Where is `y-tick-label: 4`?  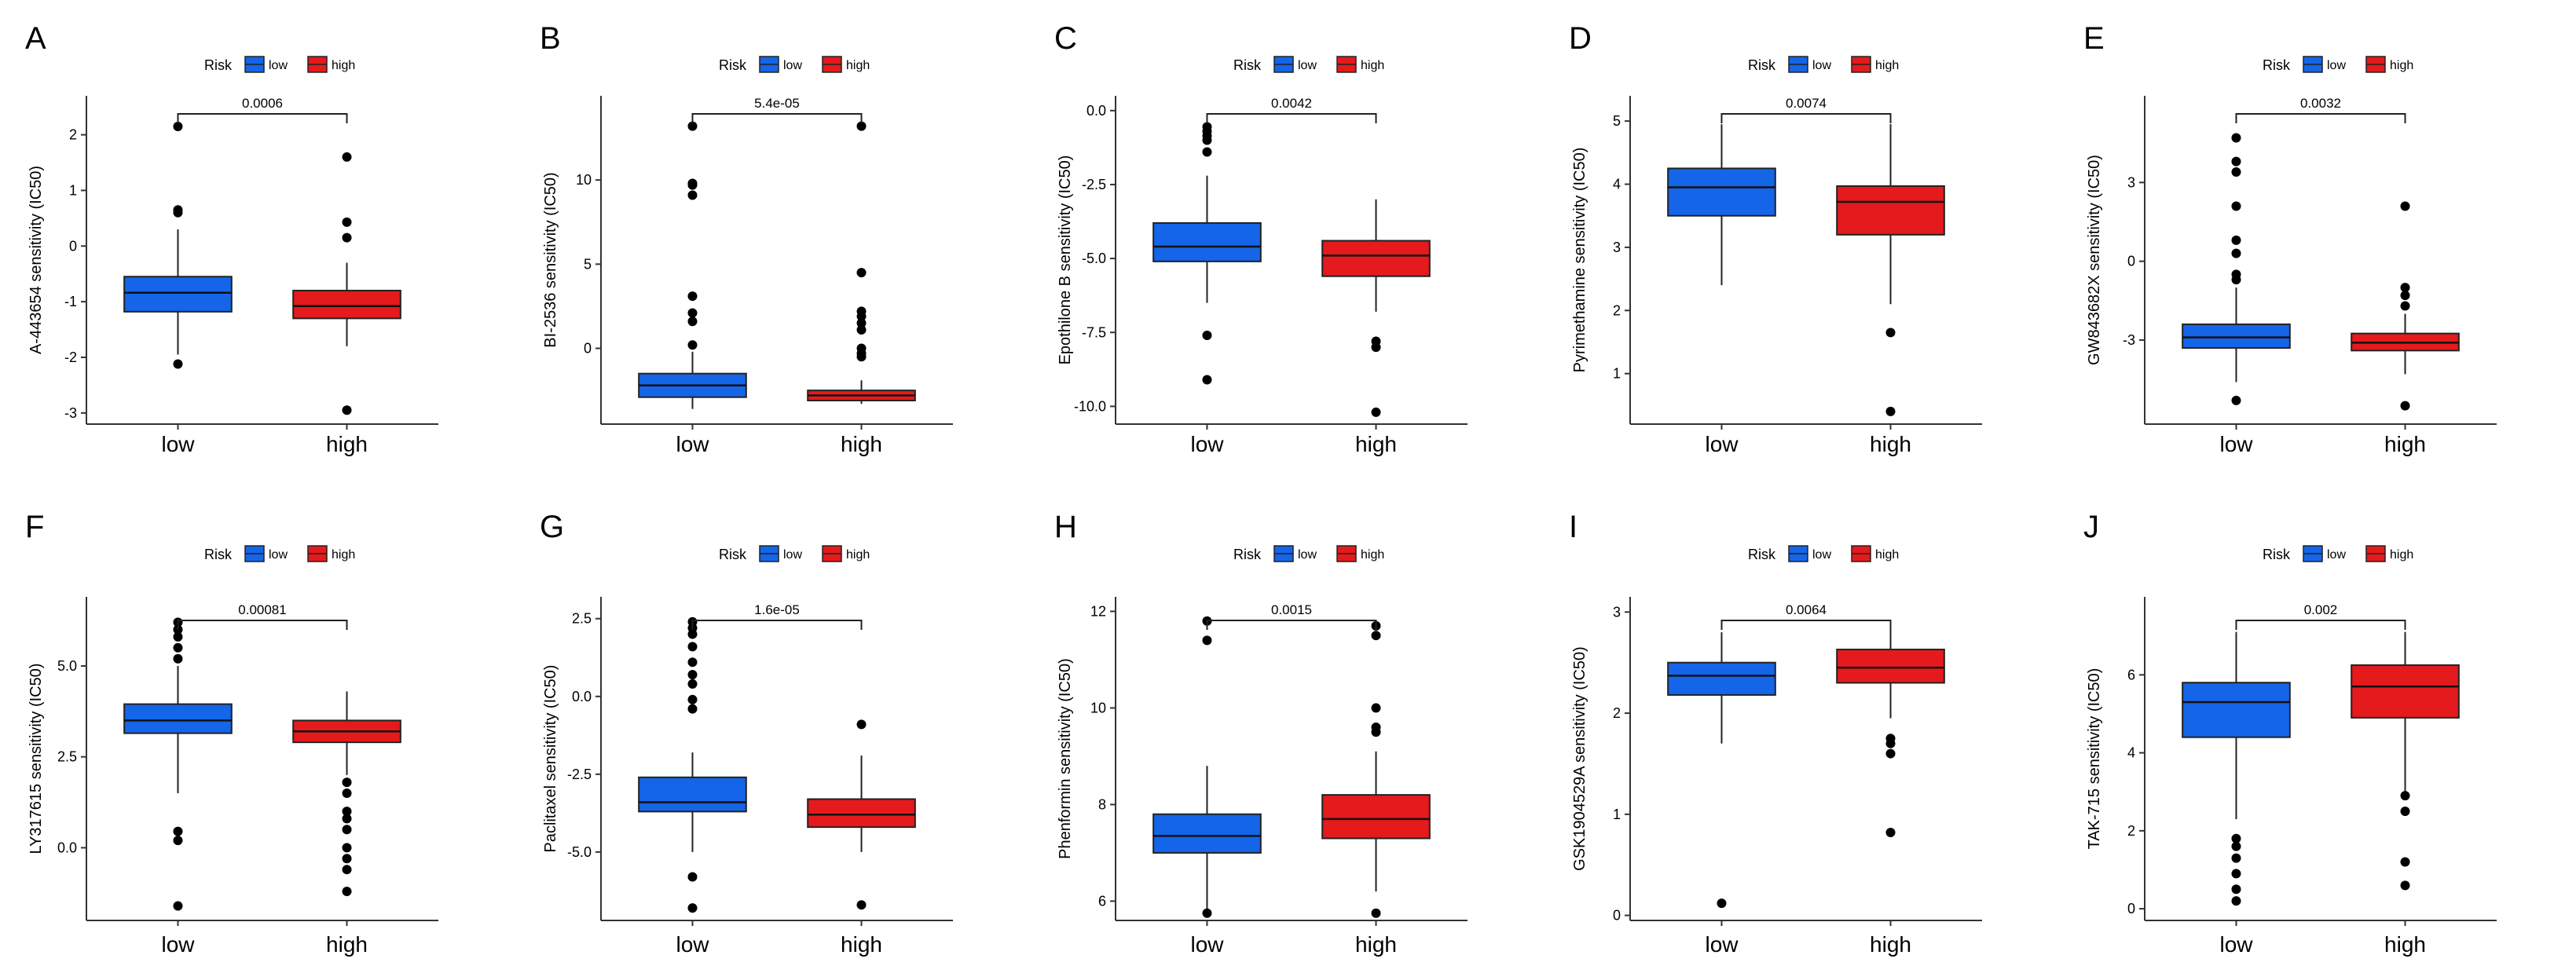 y-tick-label: 4 is located at coordinates (2131, 753).